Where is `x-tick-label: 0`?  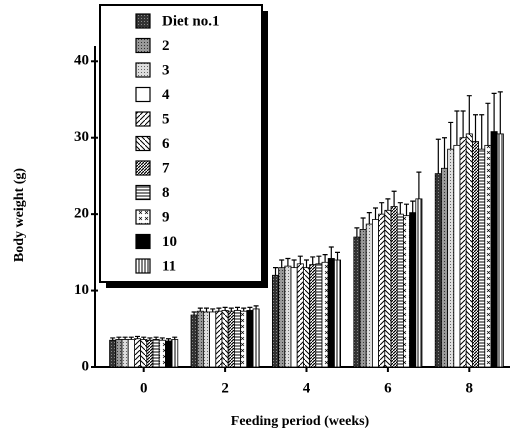 x-tick-label: 0 is located at coordinates (144, 388).